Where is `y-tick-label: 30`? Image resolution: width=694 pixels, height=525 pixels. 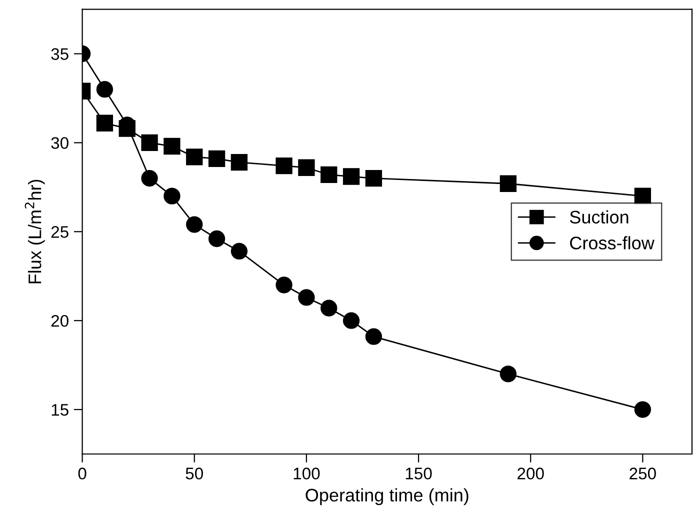
y-tick-label: 30 is located at coordinates (59, 143).